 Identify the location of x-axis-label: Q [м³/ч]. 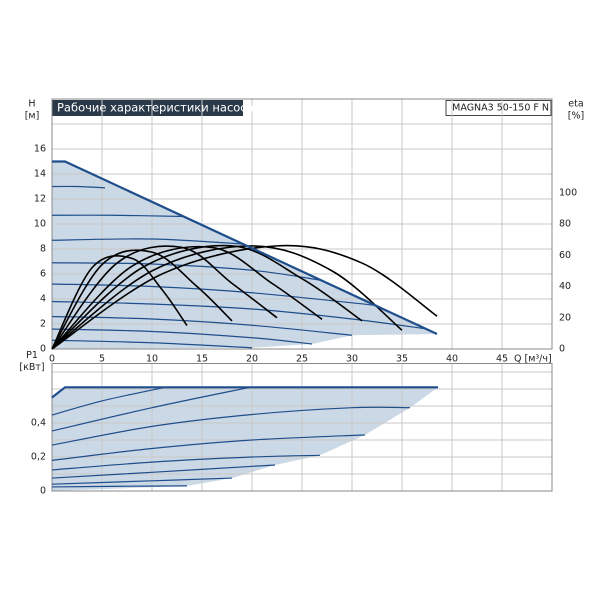
(533, 359).